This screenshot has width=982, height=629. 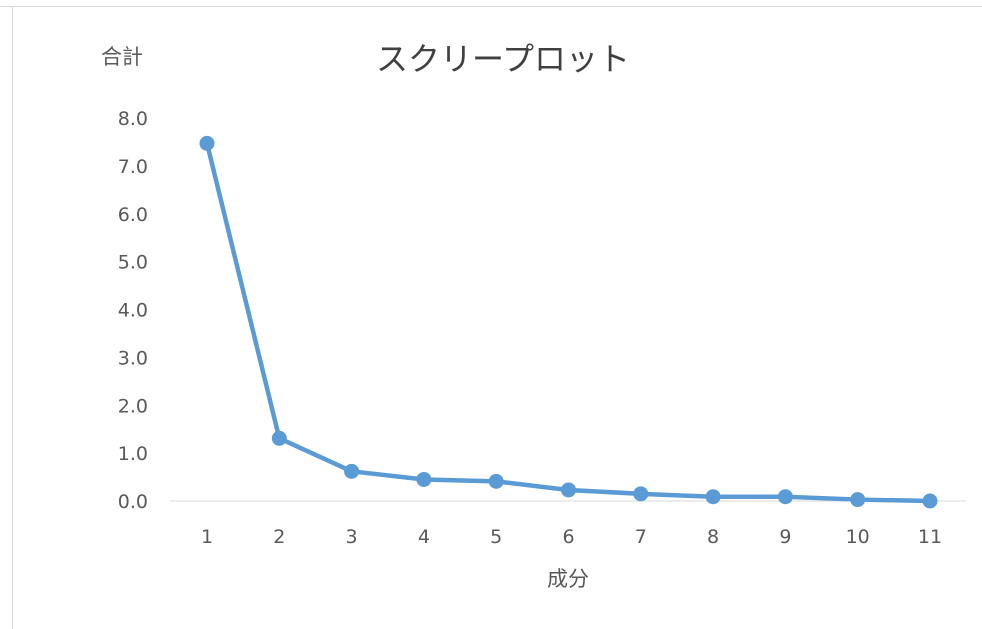 I want to click on x-tick-label: 8, so click(x=713, y=537).